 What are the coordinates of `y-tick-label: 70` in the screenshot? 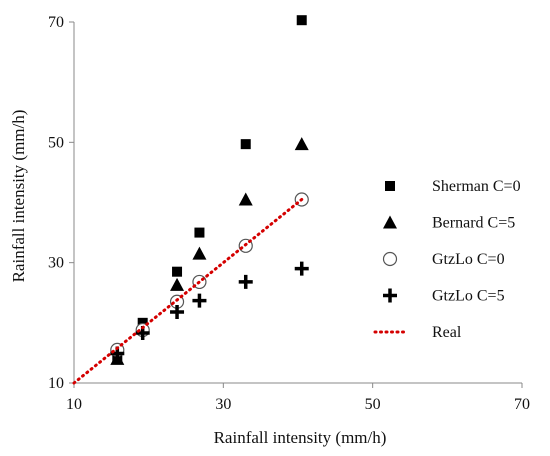 It's located at (56, 22).